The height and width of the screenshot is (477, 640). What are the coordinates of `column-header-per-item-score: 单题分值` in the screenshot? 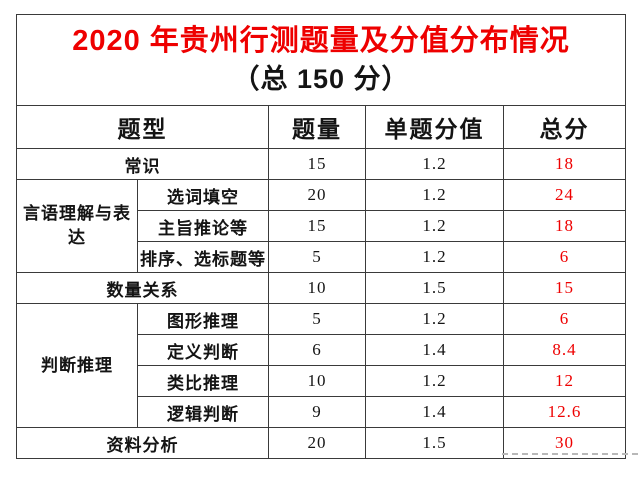 It's located at (434, 127).